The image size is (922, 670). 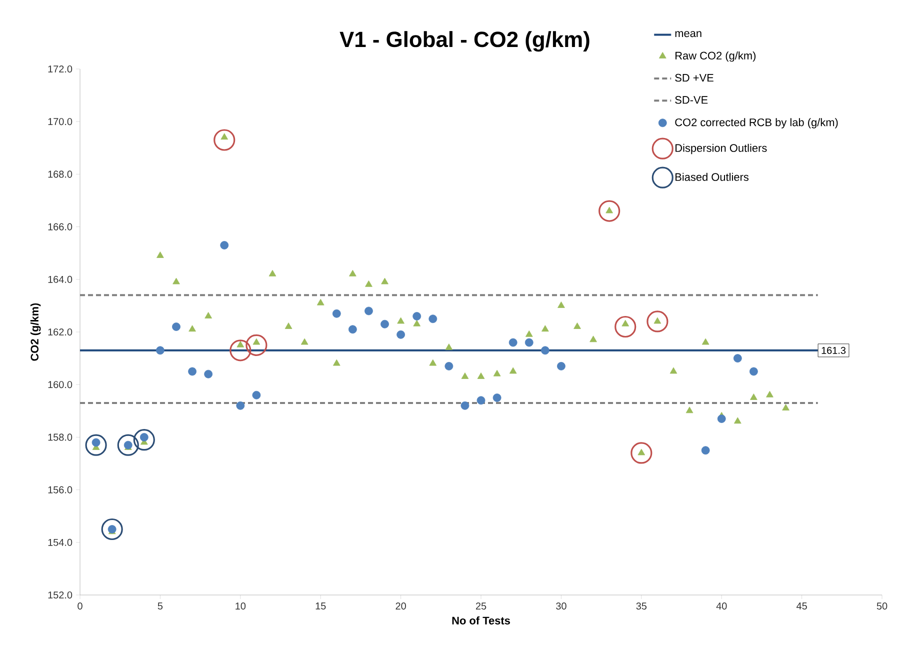 What do you see at coordinates (80, 606) in the screenshot?
I see `x-tick-label: 0` at bounding box center [80, 606].